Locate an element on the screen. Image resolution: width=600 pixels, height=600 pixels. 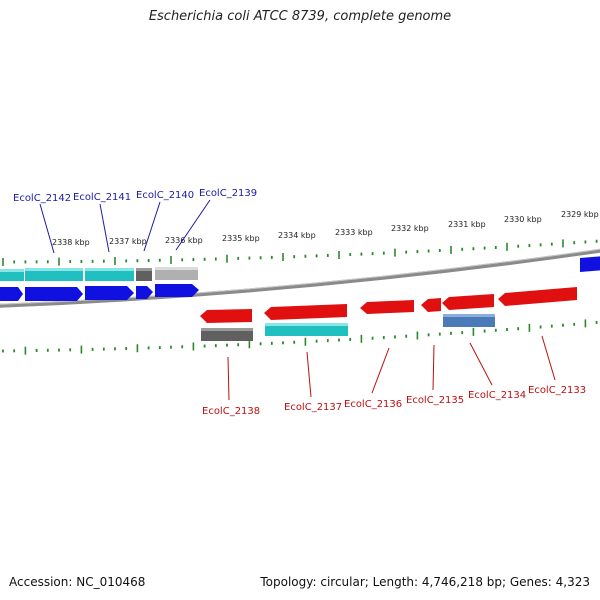
reverse-features-row is located at coordinates (348, 327).